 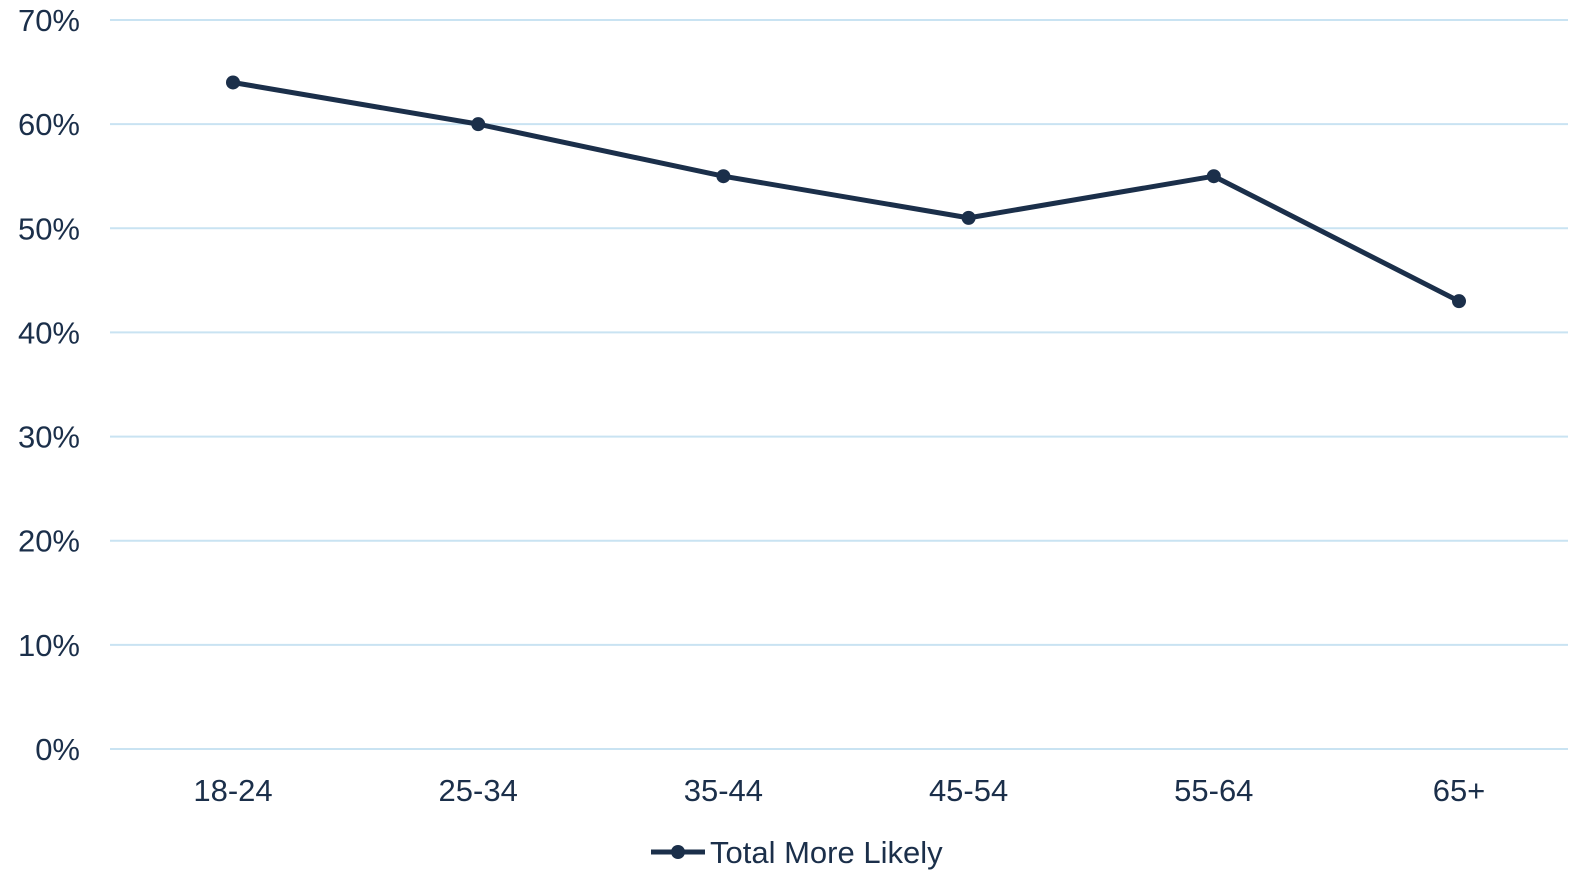 What do you see at coordinates (49, 437) in the screenshot?
I see `y-tick-label: 30%` at bounding box center [49, 437].